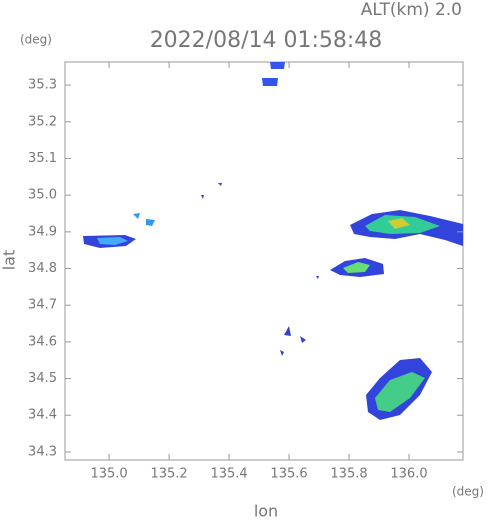  Describe the element at coordinates (42, 195) in the screenshot. I see `y-tick-label: 35.0` at that location.